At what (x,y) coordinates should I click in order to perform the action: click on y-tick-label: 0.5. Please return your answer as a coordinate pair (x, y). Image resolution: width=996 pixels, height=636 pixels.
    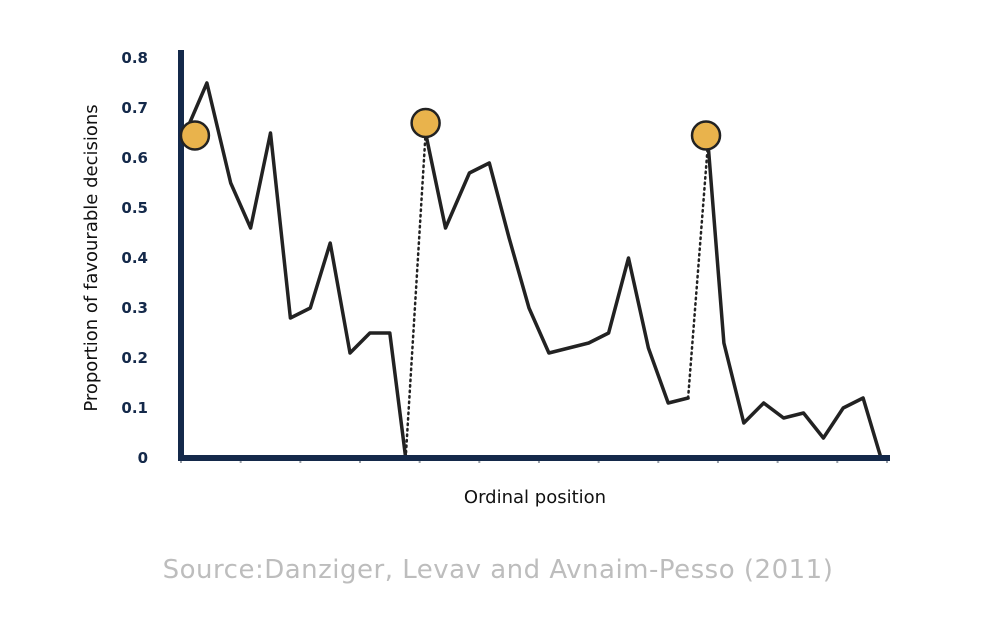
    Looking at the image, I should click on (134, 208).